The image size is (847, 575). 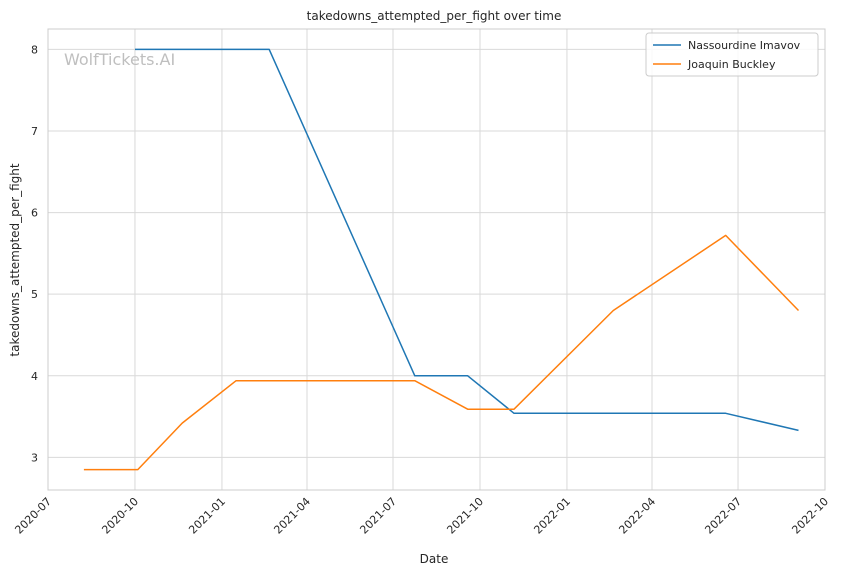 I want to click on y-tick-label: 3, so click(x=34, y=457).